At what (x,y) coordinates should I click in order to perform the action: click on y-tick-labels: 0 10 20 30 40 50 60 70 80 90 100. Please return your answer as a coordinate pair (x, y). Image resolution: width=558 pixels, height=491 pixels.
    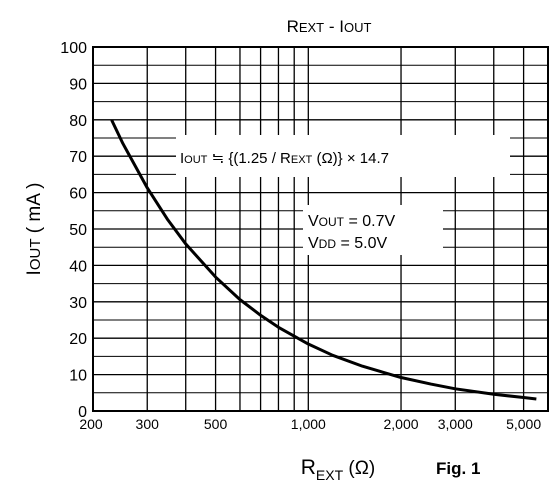
    Looking at the image, I should click on (73, 230).